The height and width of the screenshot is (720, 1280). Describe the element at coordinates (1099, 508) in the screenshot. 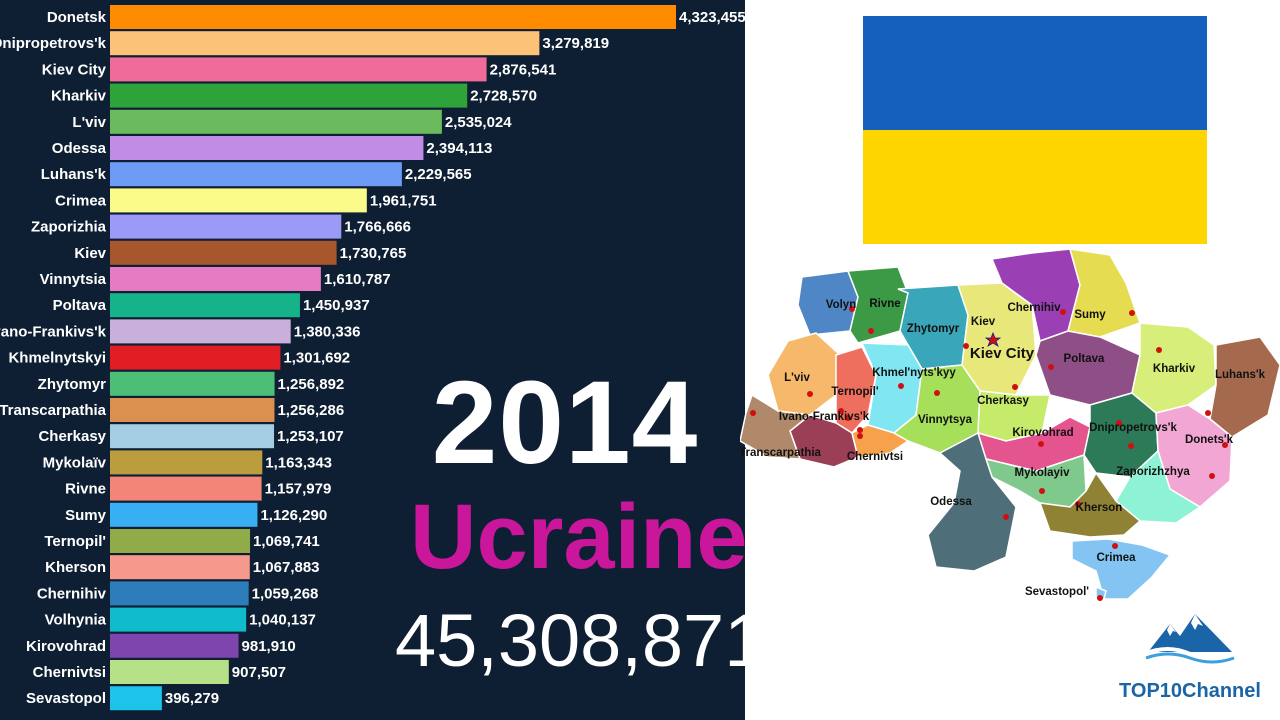

I see `map-region-label: Kherson` at that location.